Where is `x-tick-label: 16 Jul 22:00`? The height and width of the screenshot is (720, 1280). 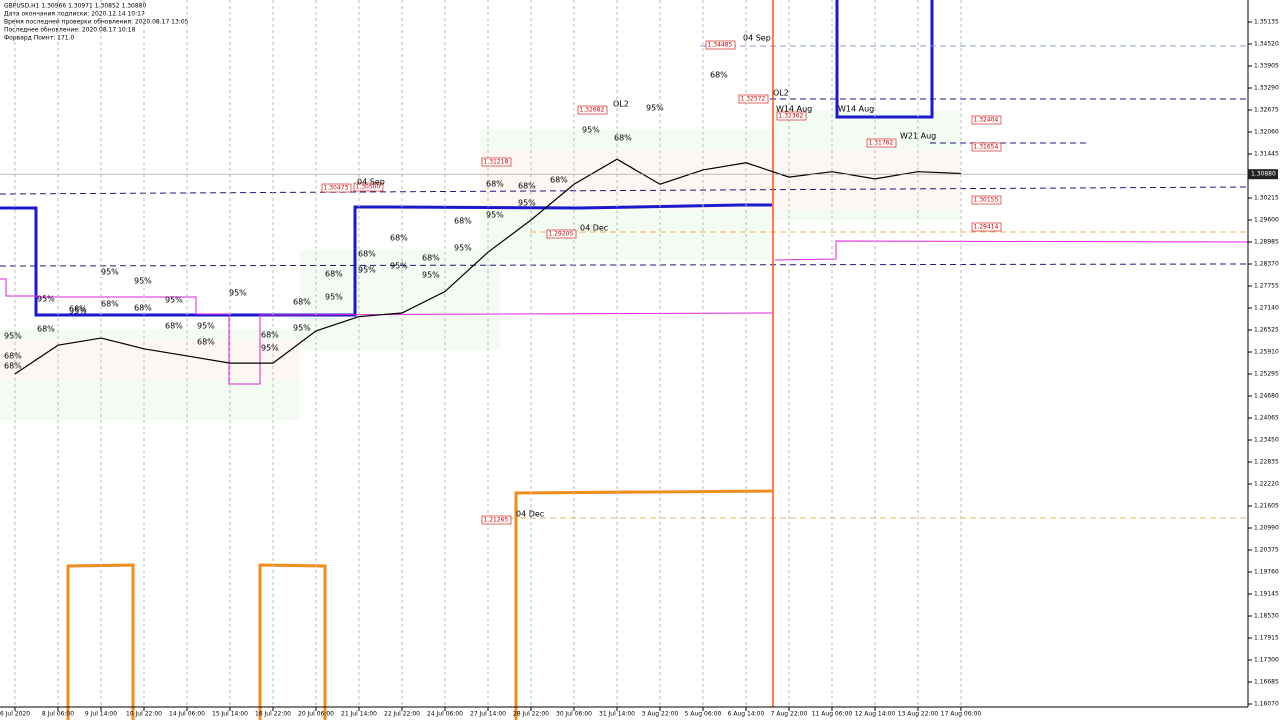 x-tick-label: 16 Jul 22:00 is located at coordinates (273, 714).